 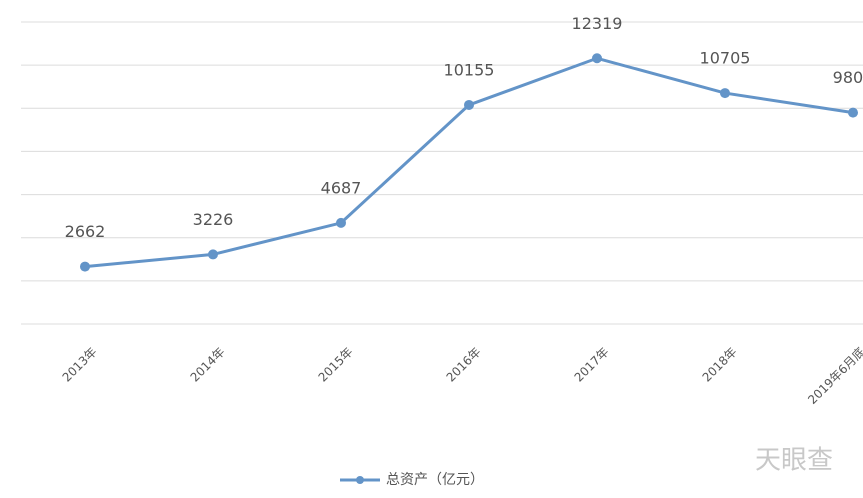 What do you see at coordinates (597, 23) in the screenshot?
I see `data-label: 12319` at bounding box center [597, 23].